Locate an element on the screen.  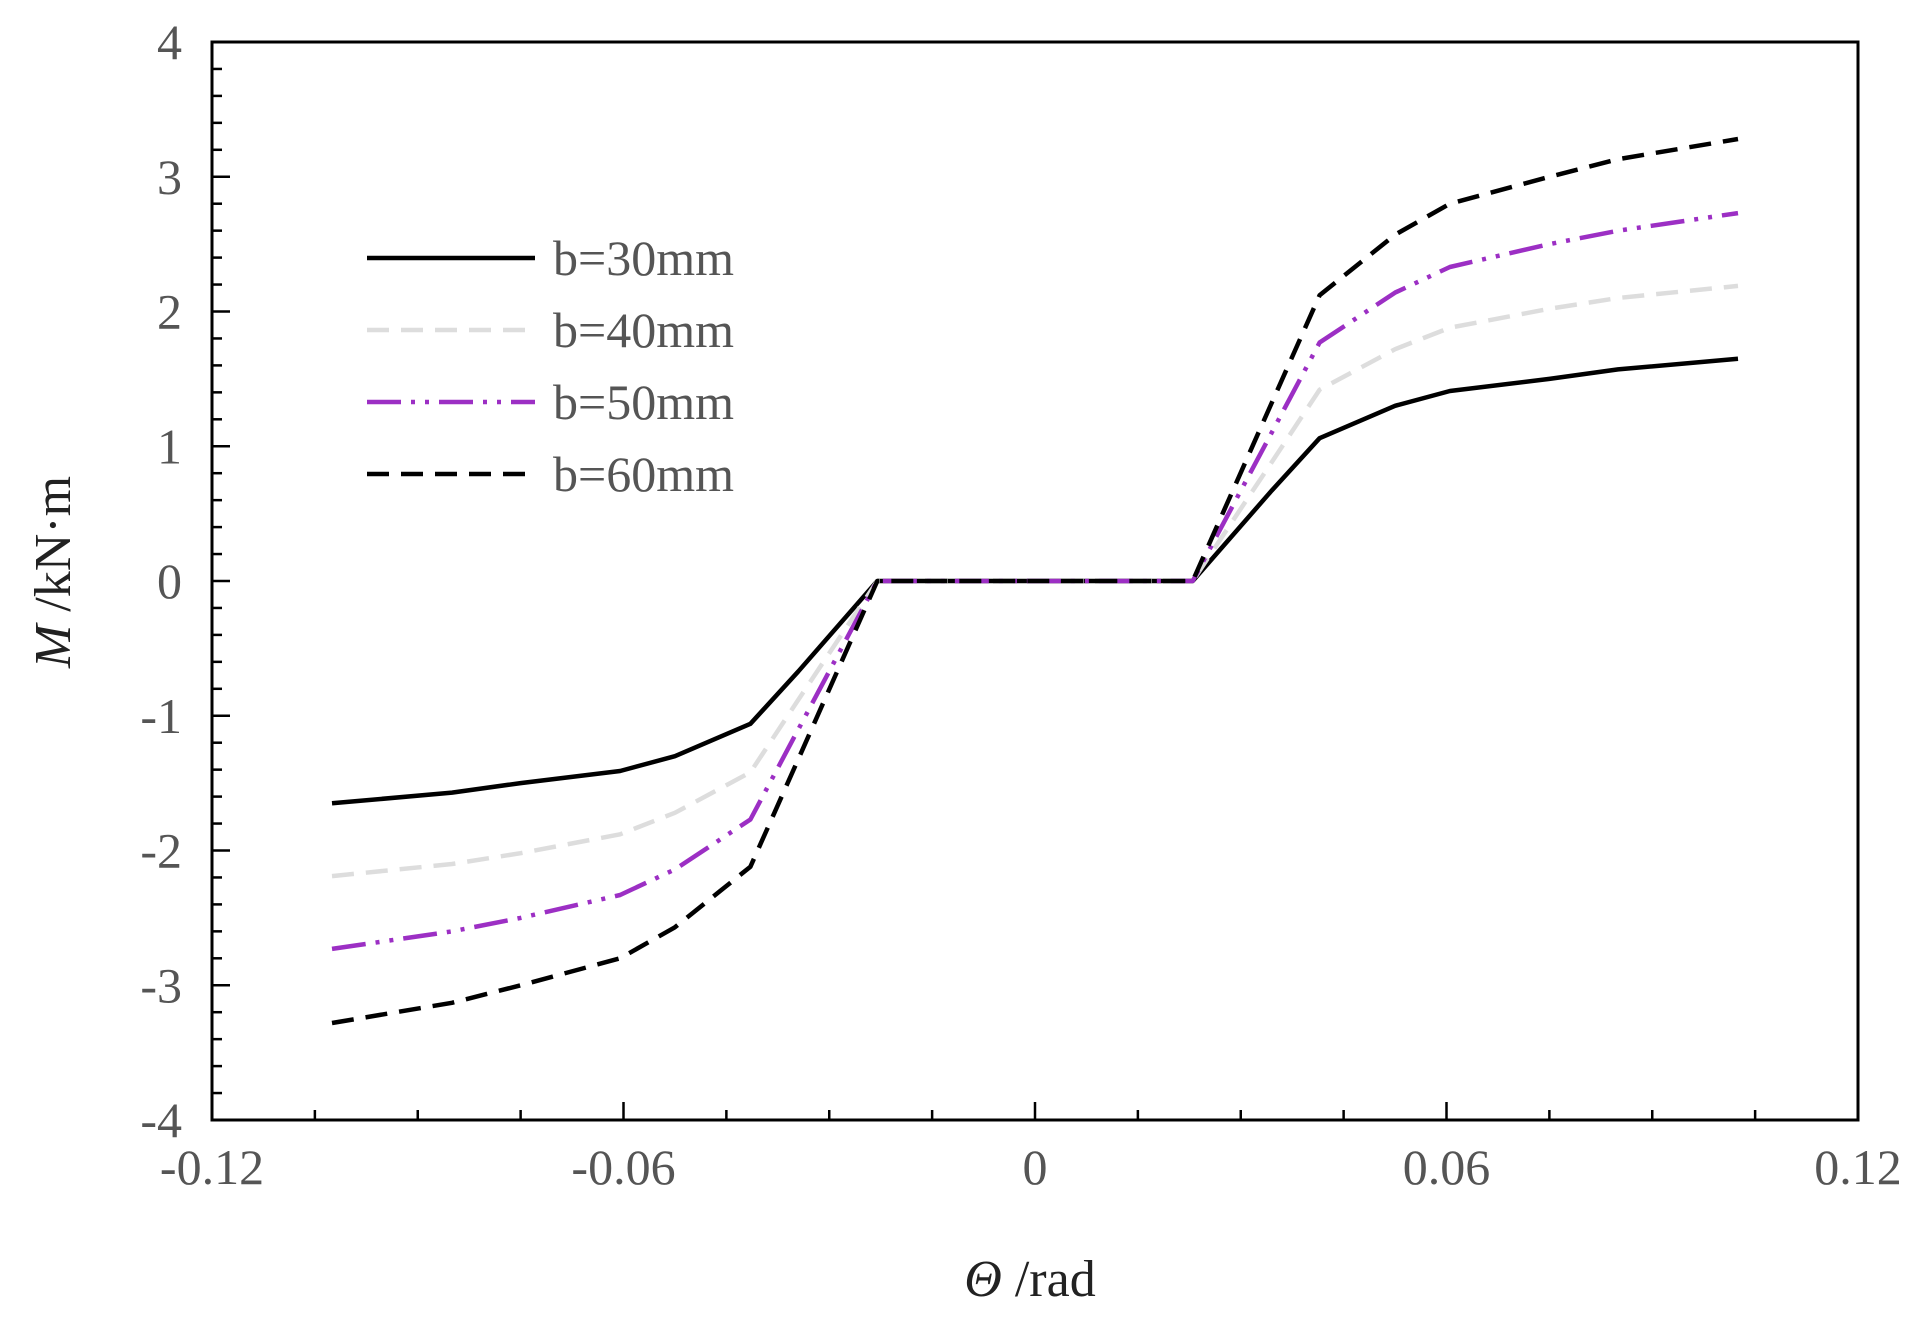
x-tick-label: 0.12 is located at coordinates (1858, 1167).